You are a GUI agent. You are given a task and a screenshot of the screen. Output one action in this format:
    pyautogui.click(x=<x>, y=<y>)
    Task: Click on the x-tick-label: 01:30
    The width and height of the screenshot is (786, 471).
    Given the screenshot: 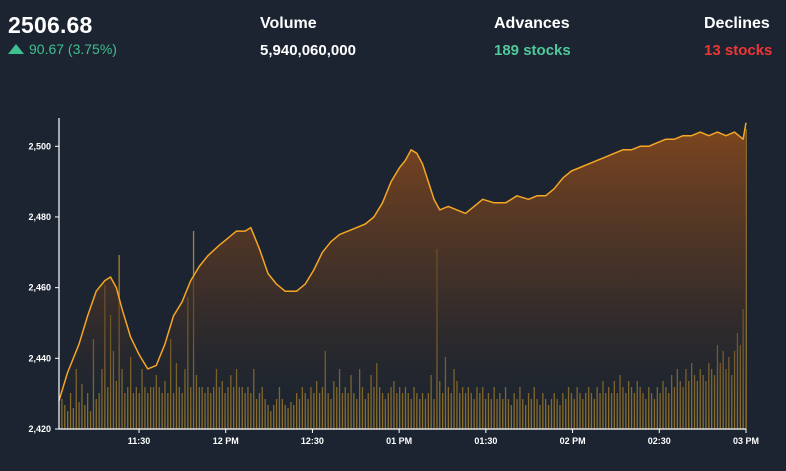 What is the action you would take?
    pyautogui.click(x=485, y=441)
    